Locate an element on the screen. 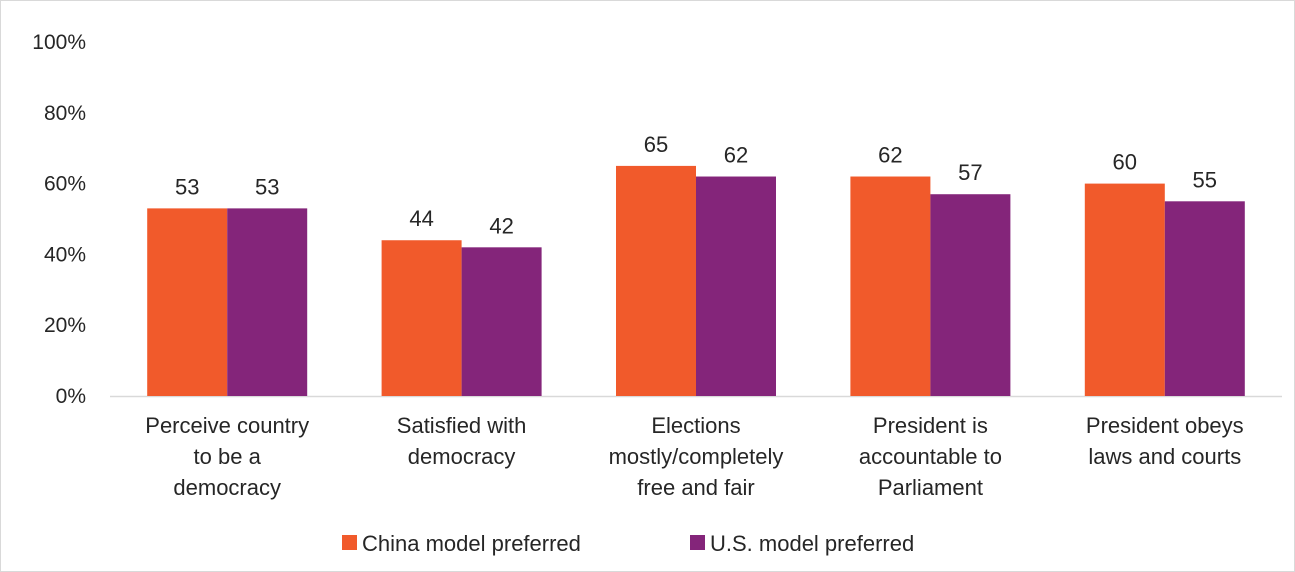 This screenshot has height=572, width=1295. y-tick-label: 80% is located at coordinates (65, 113).